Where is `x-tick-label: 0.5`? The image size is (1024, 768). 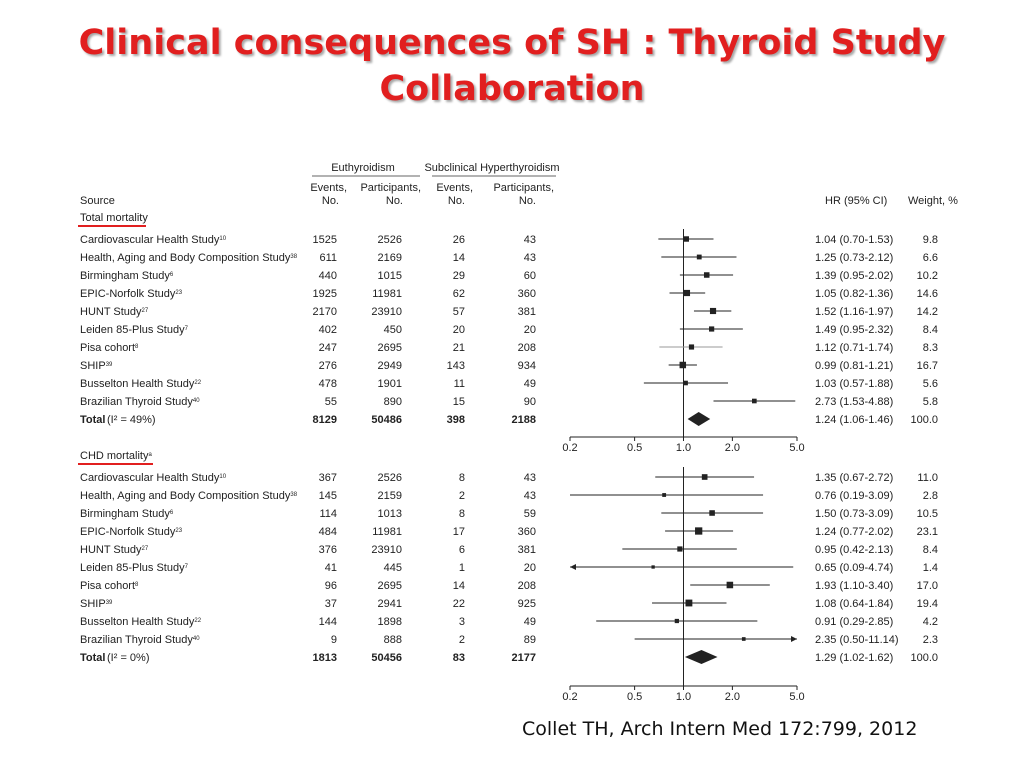 x-tick-label: 0.5 is located at coordinates (634, 697).